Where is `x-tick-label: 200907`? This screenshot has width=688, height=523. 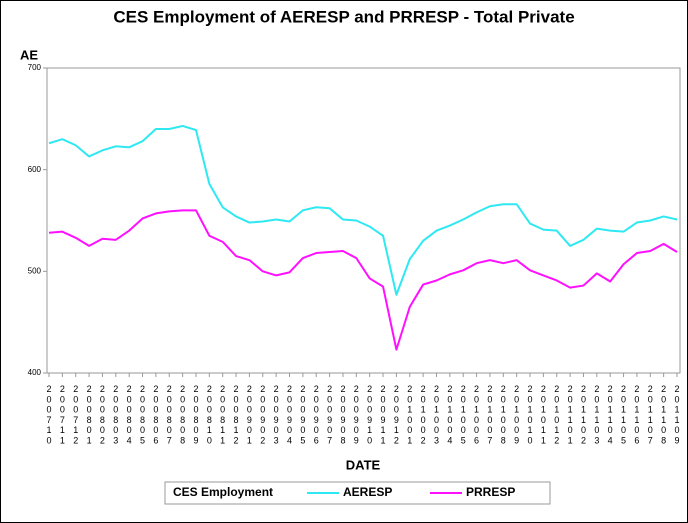 x-tick-label: 200907 is located at coordinates (330, 415).